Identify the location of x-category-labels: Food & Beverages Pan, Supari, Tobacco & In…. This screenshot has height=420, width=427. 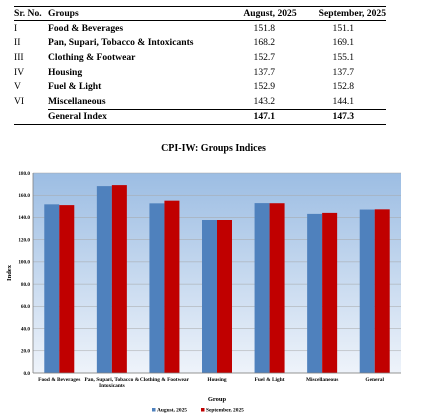
(211, 383).